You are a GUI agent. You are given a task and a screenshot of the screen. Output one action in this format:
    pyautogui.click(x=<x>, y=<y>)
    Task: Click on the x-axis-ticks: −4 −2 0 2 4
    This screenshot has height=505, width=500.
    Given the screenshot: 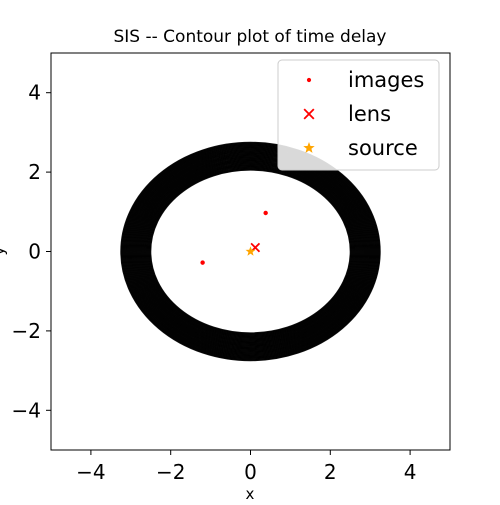 What is the action you would take?
    pyautogui.click(x=246, y=467)
    